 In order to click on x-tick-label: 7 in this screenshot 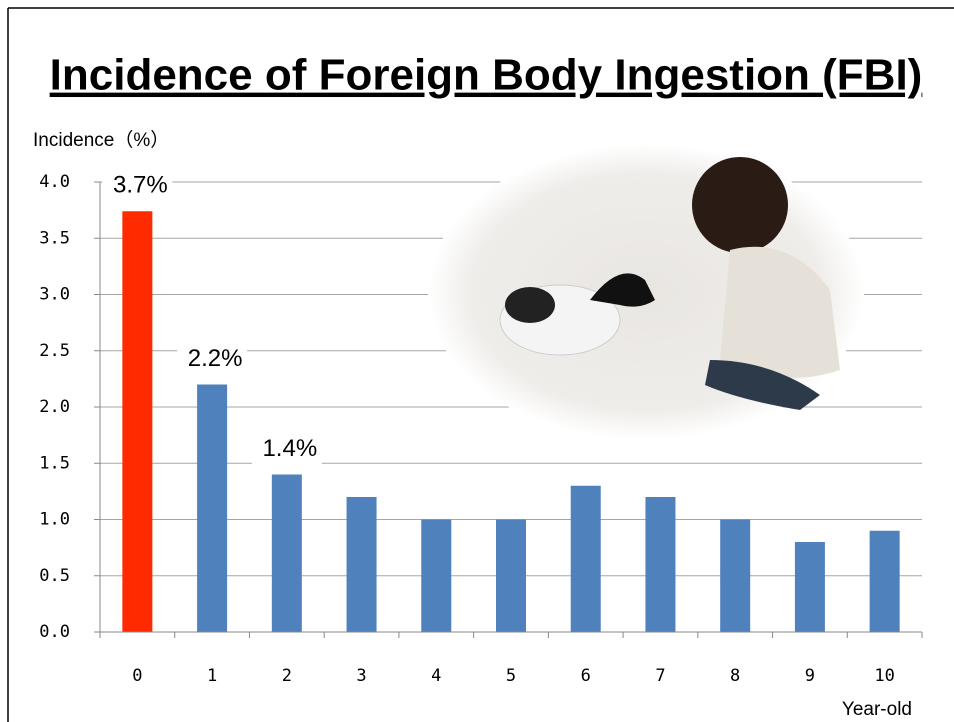, I will do `click(660, 676)`.